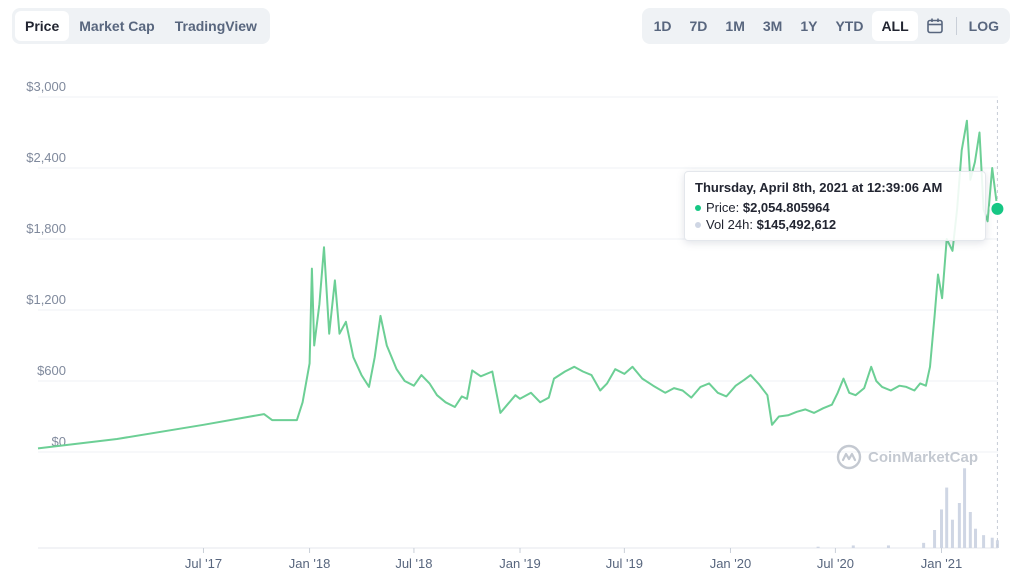 This screenshot has width=1024, height=584. Describe the element at coordinates (723, 207) in the screenshot. I see `tooltip-price-label: Price:` at that location.